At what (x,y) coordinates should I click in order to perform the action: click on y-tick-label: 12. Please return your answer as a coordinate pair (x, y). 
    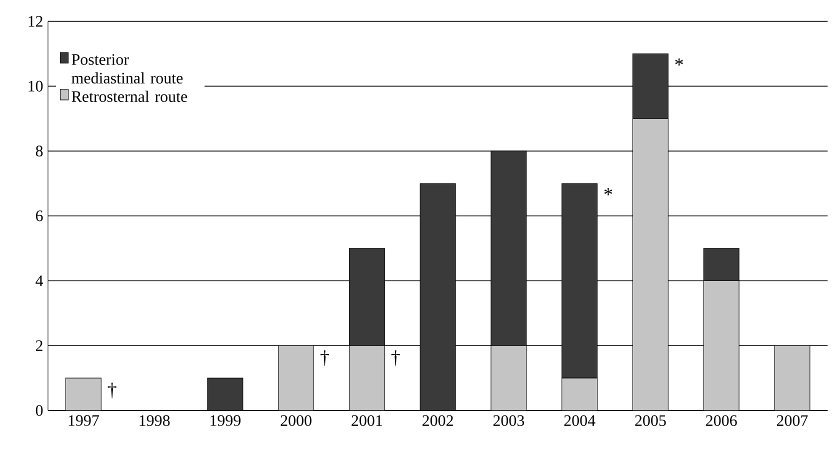
    Looking at the image, I should click on (35, 21).